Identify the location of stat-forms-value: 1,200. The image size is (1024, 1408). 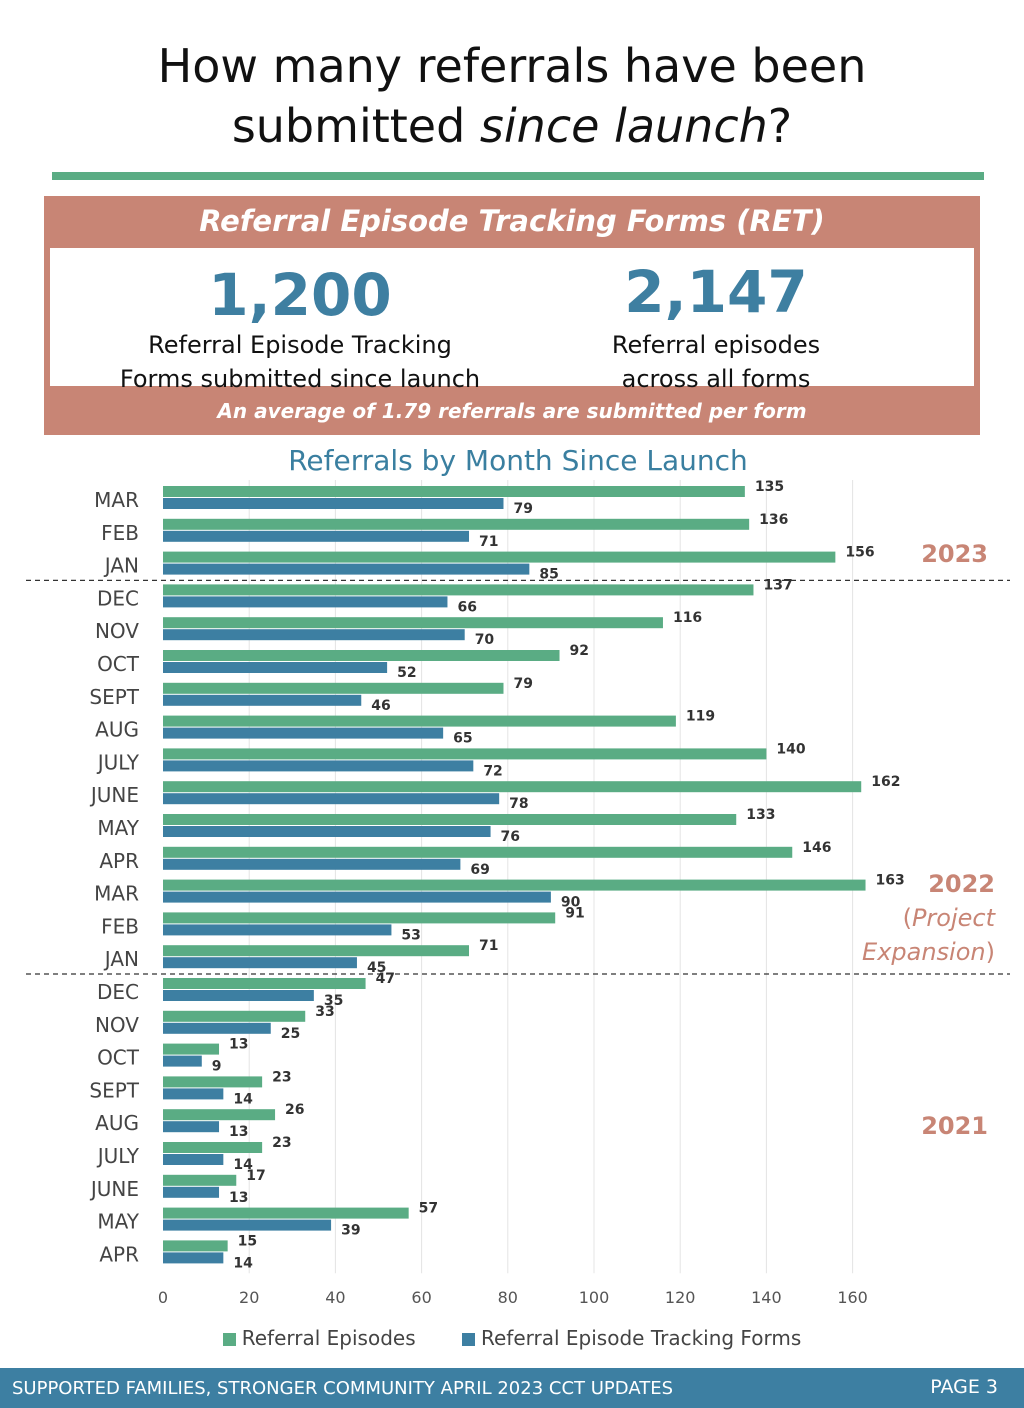
(300, 295).